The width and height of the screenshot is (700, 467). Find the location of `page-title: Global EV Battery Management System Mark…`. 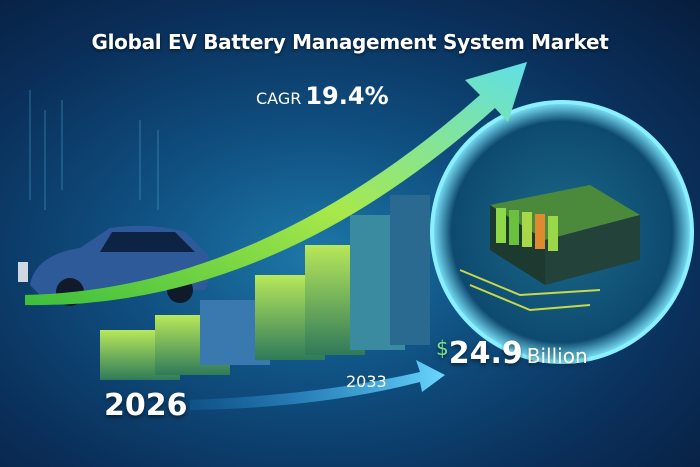

page-title: Global EV Battery Management System Mark… is located at coordinates (350, 42).